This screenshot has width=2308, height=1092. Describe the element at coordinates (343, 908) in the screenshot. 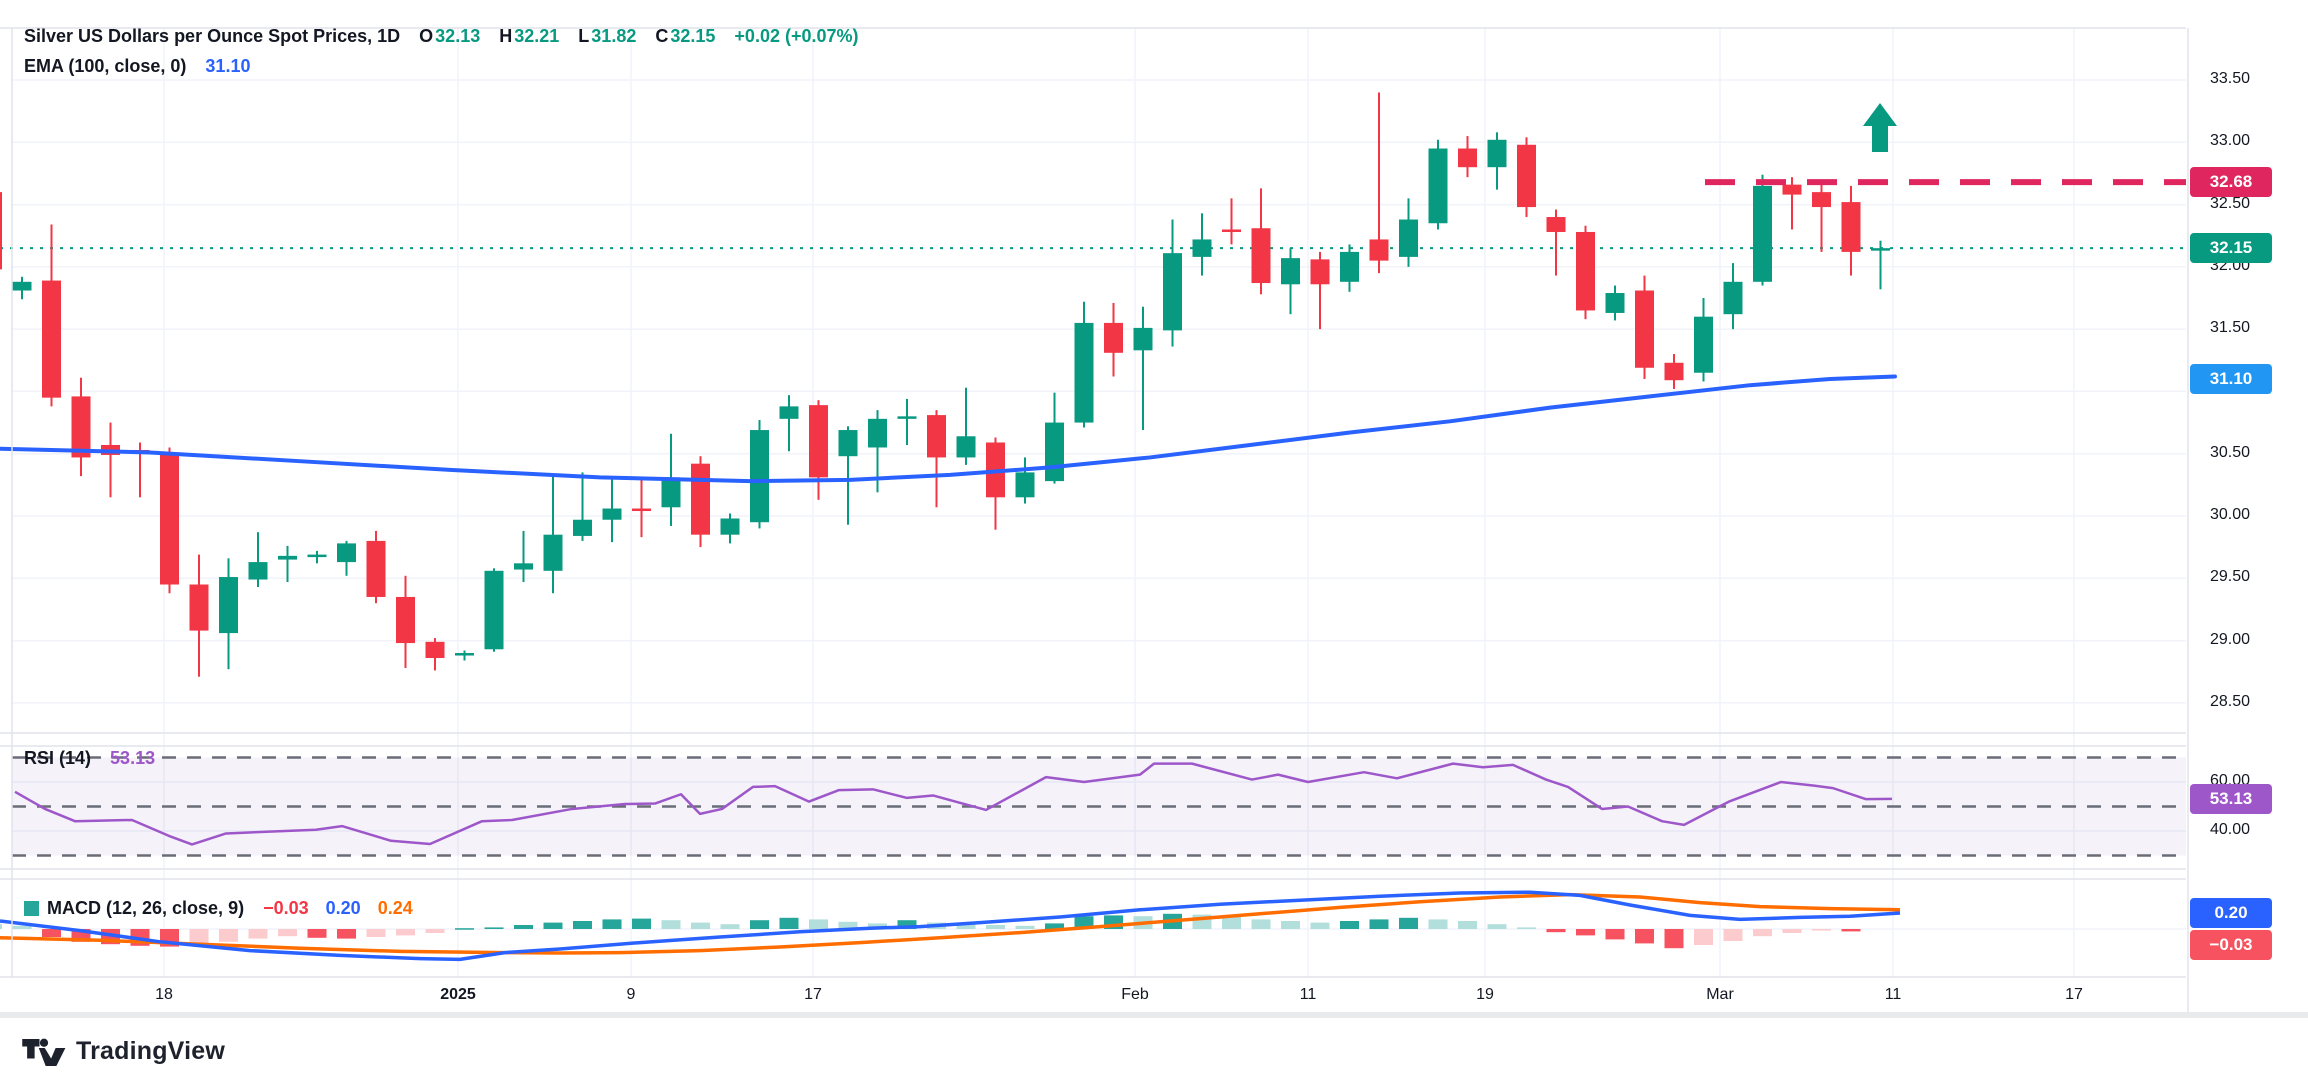

I see `macd-line-value: 0.20` at that location.